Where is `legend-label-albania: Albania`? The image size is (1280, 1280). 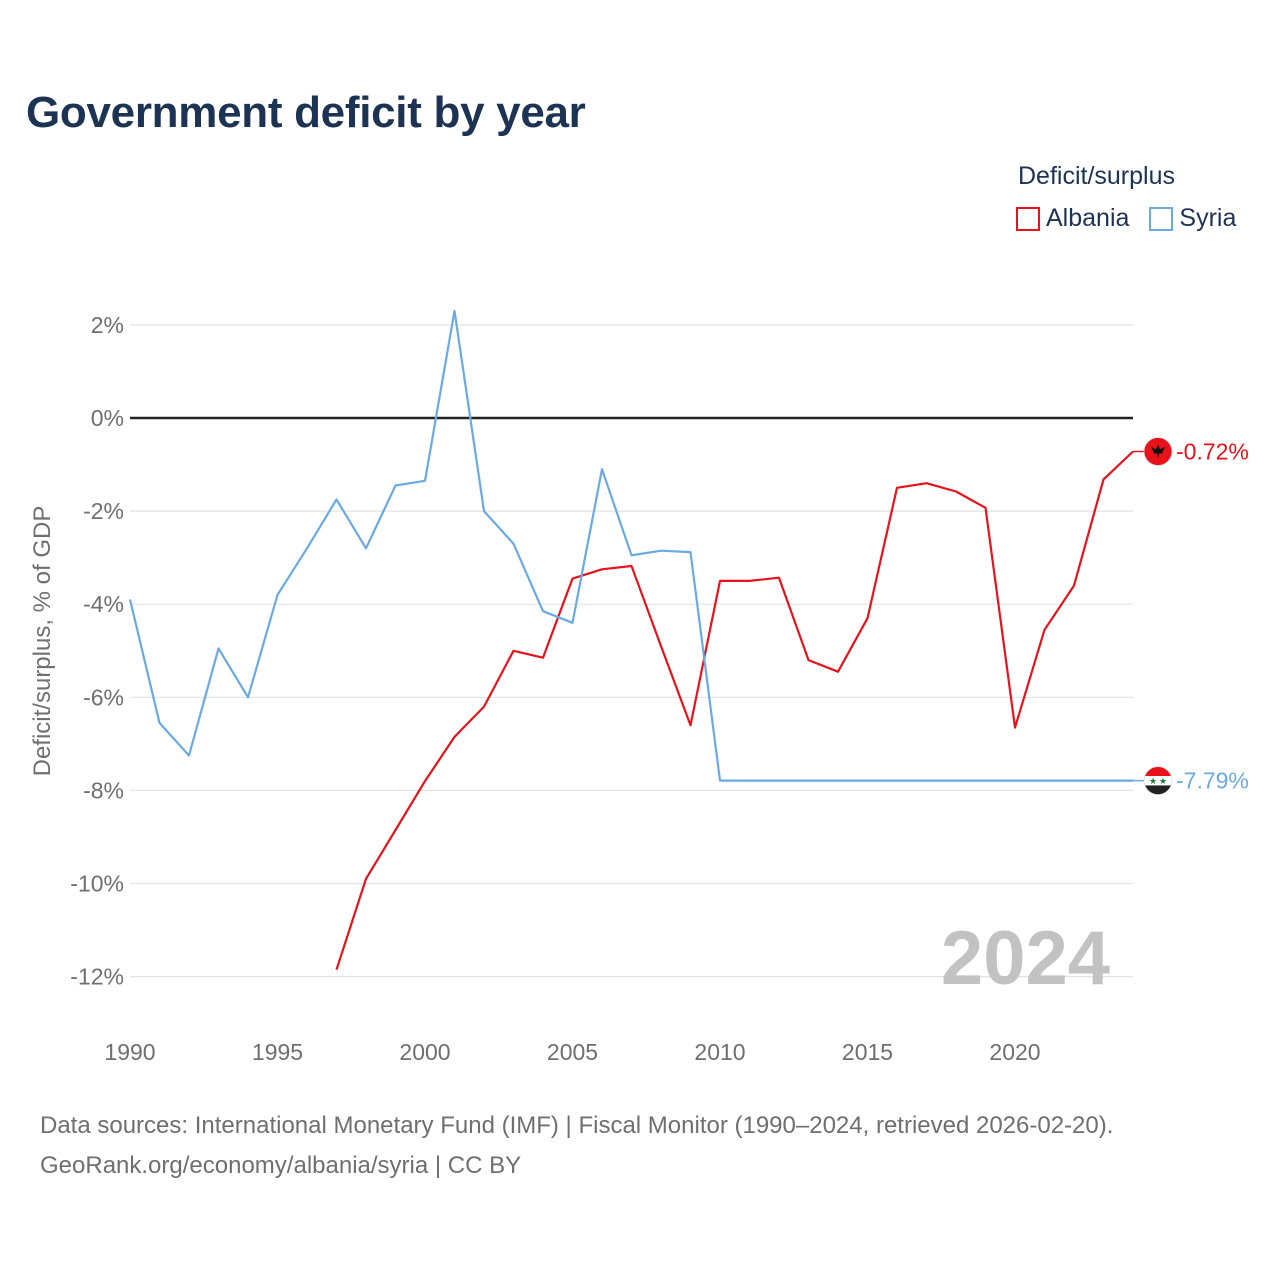 legend-label-albania: Albania is located at coordinates (1088, 218).